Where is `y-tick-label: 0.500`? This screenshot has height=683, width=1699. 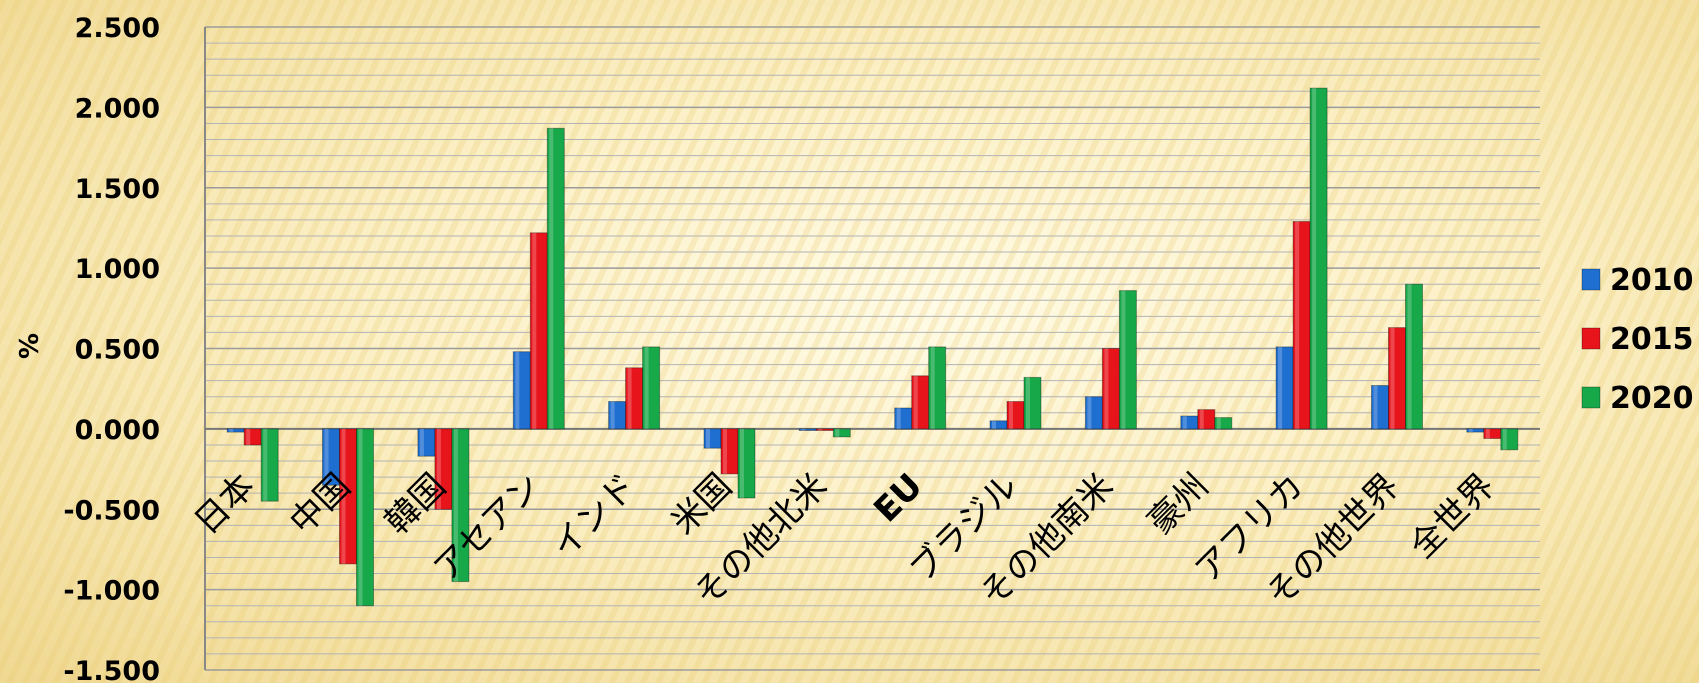
y-tick-label: 0.500 is located at coordinates (117, 350).